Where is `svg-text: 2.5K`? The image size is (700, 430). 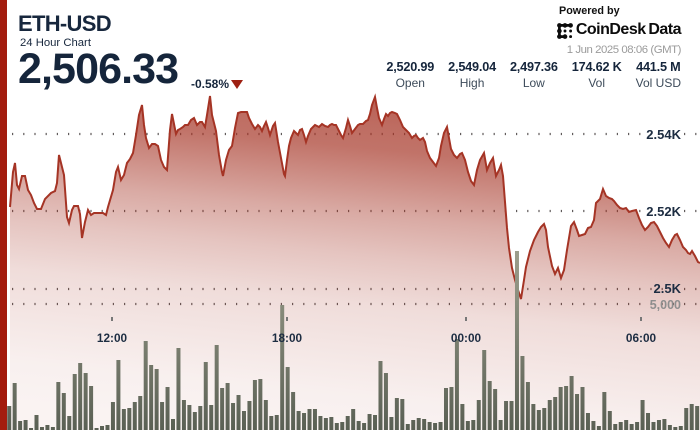
svg-text: 2.5K is located at coordinates (668, 288).